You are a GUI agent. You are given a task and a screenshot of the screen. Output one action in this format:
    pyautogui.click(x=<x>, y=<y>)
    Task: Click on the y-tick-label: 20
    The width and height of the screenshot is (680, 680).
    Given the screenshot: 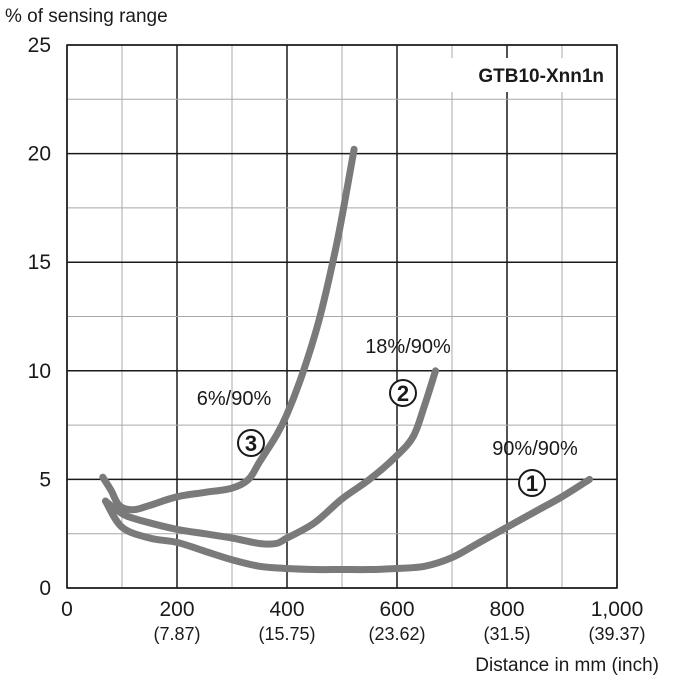 What is the action you would take?
    pyautogui.click(x=39, y=154)
    